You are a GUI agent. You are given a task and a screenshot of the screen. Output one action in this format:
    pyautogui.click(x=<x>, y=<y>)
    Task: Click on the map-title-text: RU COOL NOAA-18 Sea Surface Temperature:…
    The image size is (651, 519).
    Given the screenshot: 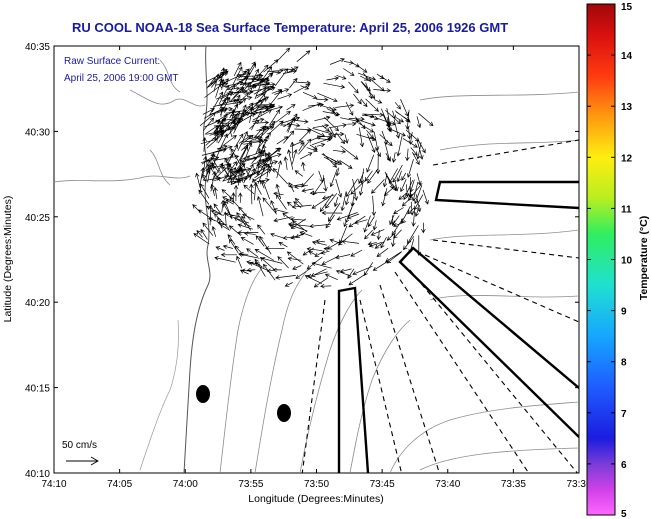 What is the action you would take?
    pyautogui.click(x=290, y=27)
    